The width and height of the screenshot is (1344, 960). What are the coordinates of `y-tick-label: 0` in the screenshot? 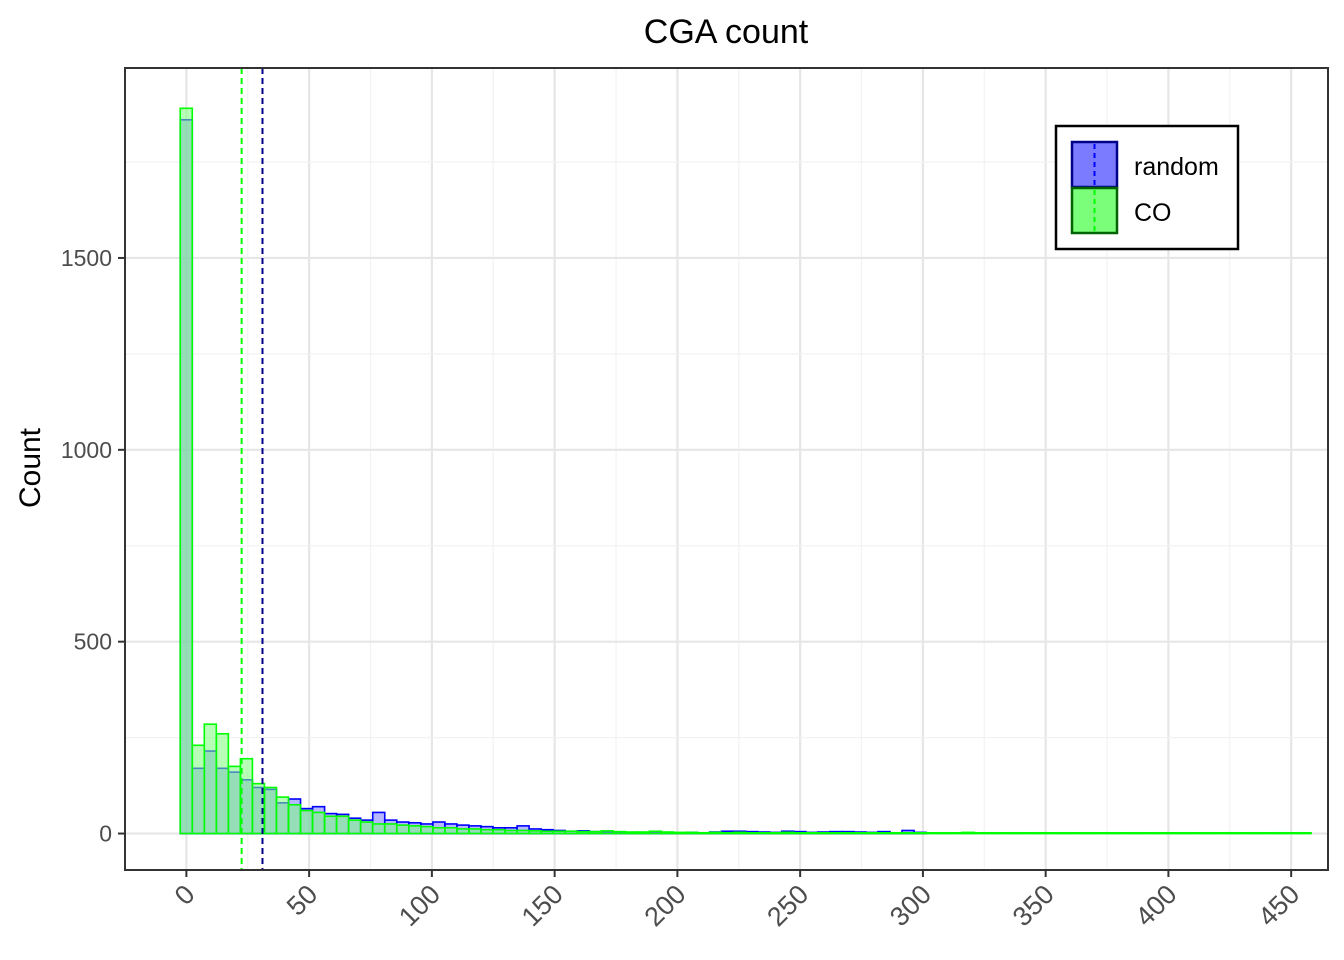 It's located at (105, 834).